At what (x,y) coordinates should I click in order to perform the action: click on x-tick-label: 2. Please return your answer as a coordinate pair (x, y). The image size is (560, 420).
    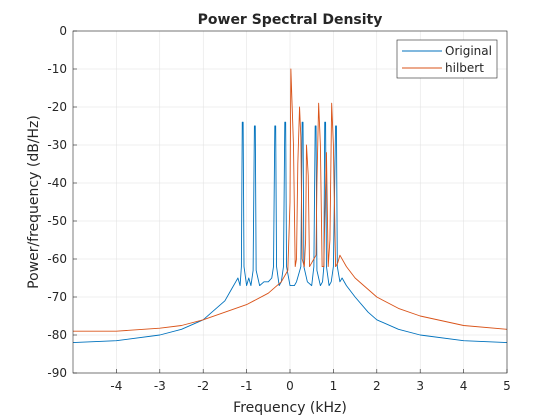
    Looking at the image, I should click on (377, 386).